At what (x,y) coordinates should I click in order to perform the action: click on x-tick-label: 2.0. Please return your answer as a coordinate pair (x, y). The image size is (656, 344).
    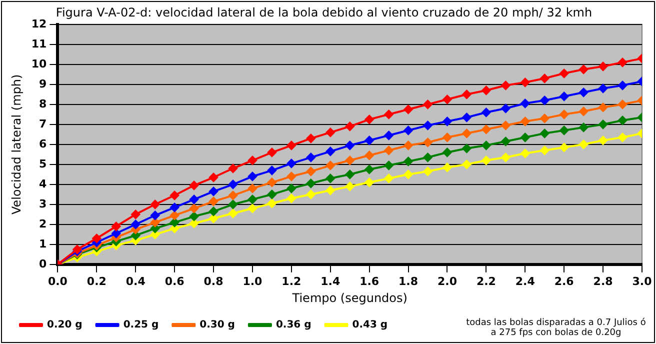
    Looking at the image, I should click on (447, 281).